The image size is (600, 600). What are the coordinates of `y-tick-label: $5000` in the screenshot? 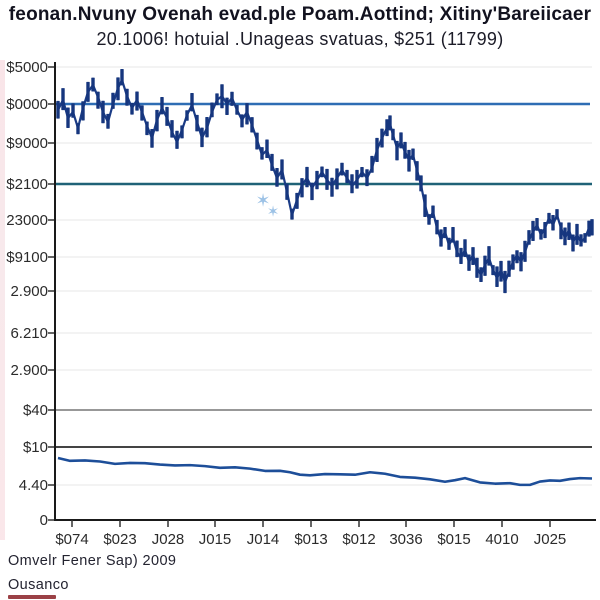 It's located at (27, 67).